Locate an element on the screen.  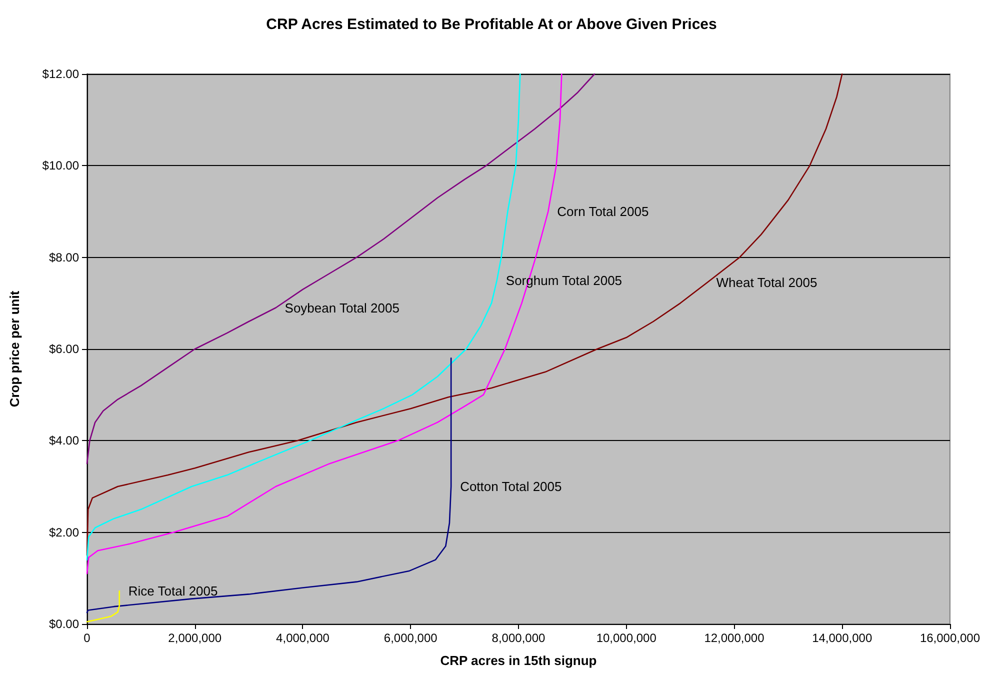
x-tick-label: 6,000,000 is located at coordinates (411, 638).